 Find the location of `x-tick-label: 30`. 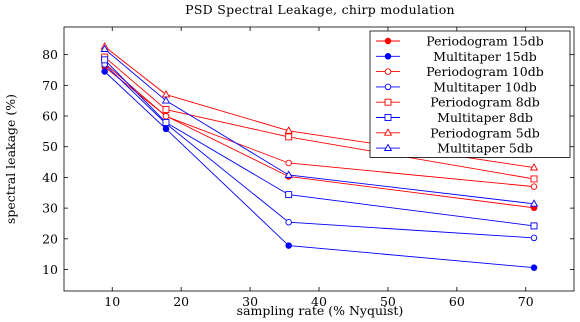

x-tick-label: 30 is located at coordinates (250, 301).